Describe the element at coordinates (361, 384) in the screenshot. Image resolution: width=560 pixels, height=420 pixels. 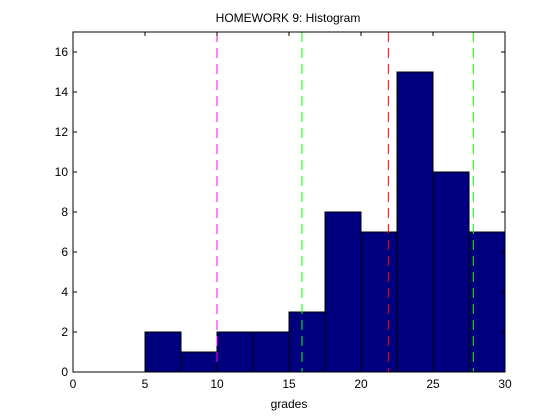
I see `x-tick-label: 20` at that location.